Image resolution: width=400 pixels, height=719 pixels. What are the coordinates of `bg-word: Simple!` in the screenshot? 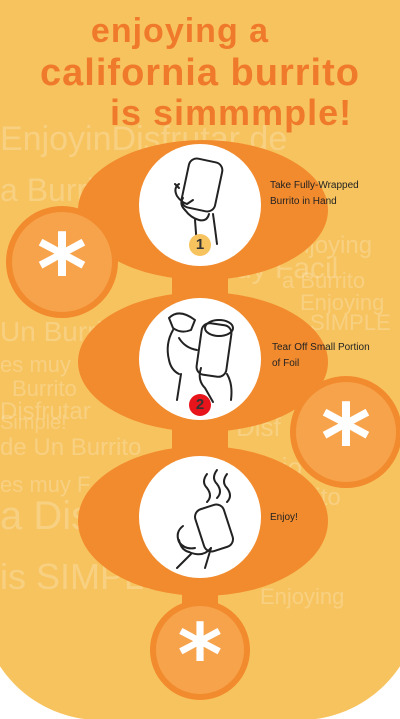 It's located at (33, 423).